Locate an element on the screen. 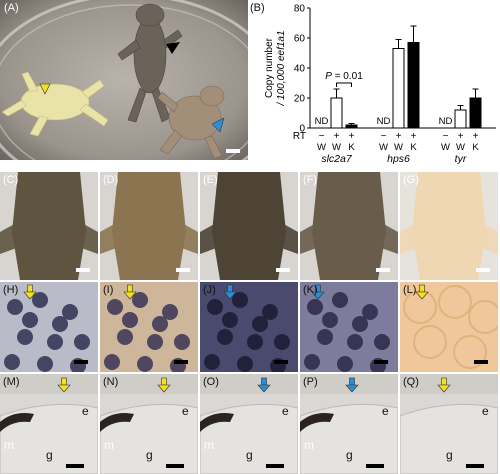  panel-label-o: (O) is located at coordinates (211, 382).